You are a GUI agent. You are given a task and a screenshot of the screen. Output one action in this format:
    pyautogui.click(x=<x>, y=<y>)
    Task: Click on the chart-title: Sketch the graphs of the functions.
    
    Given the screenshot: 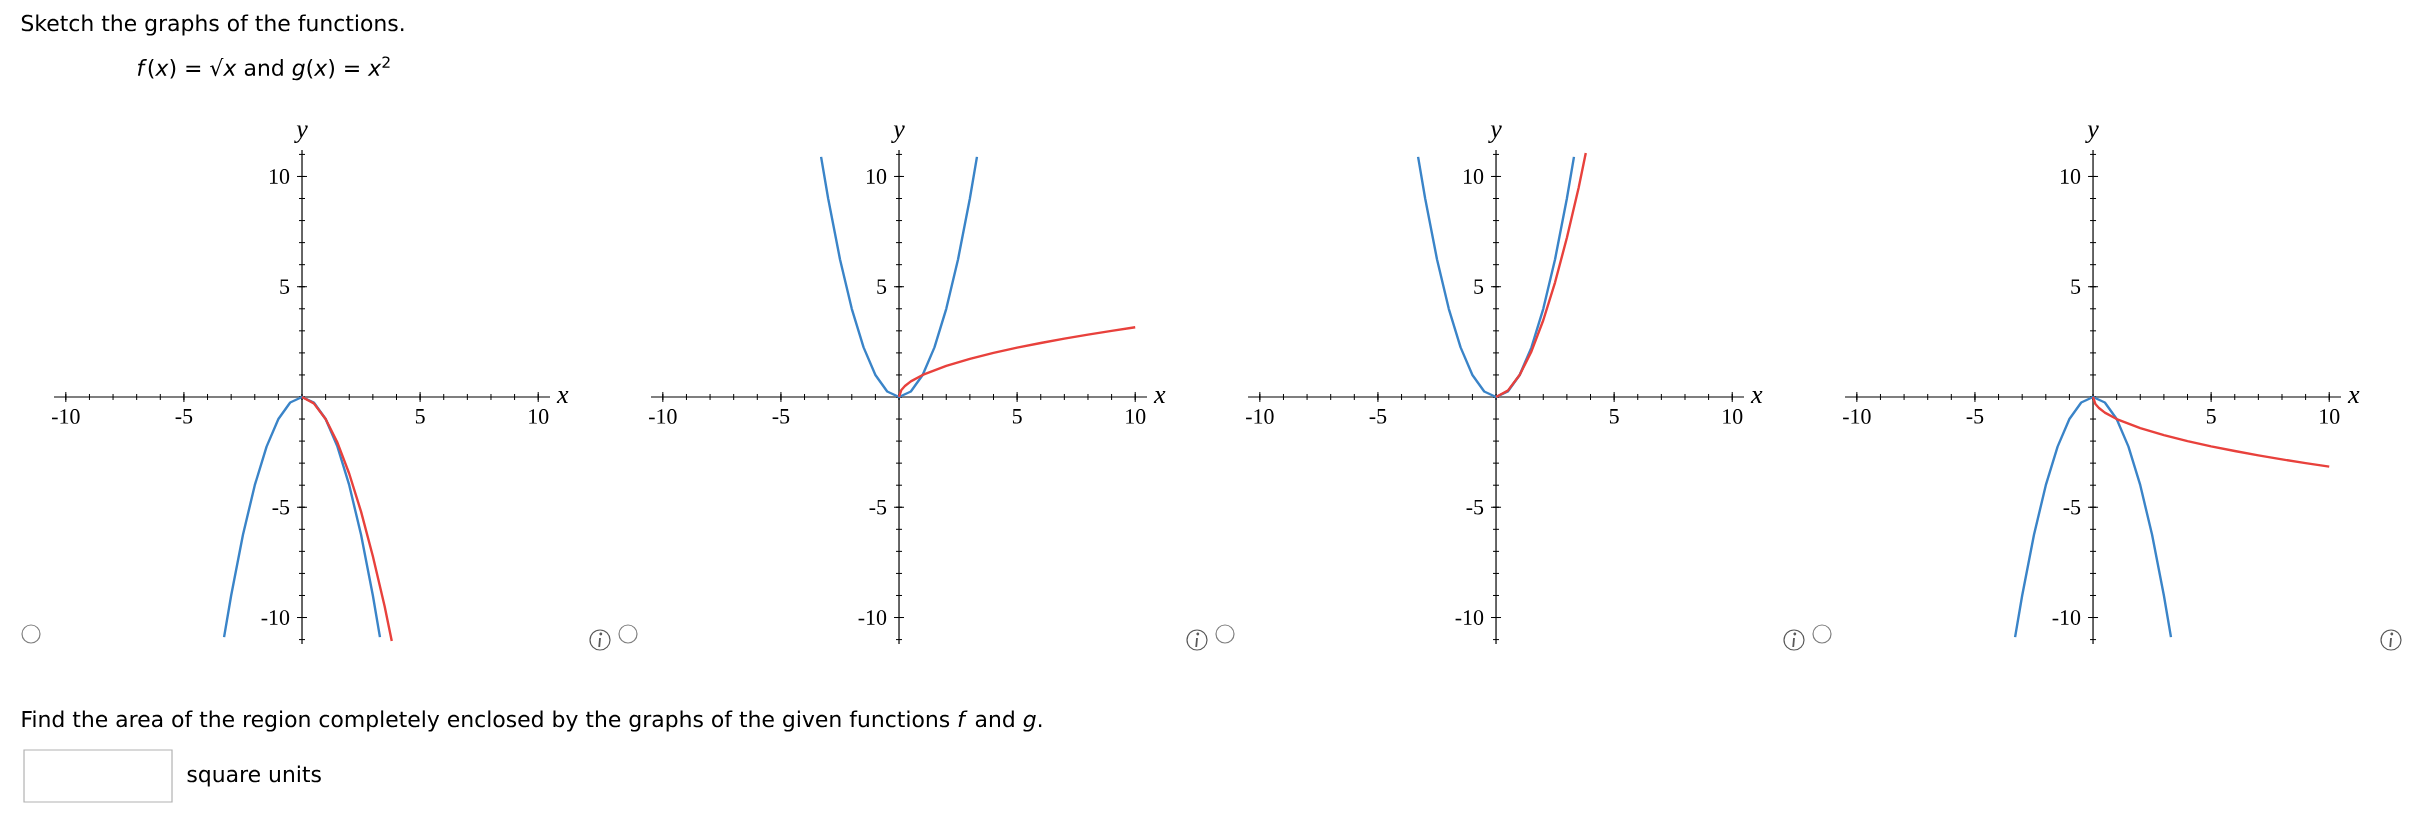 What is the action you would take?
    pyautogui.click(x=212, y=25)
    